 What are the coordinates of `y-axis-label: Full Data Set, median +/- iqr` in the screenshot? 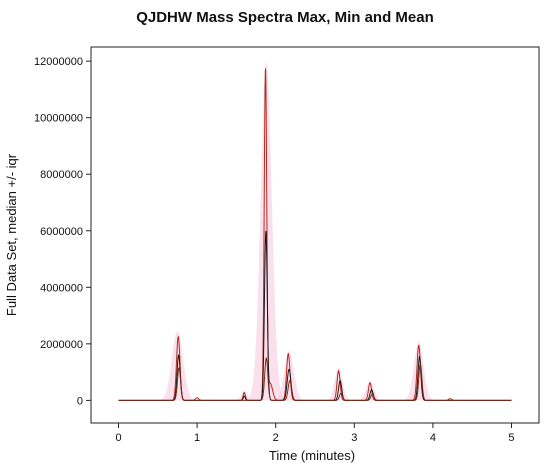 It's located at (11, 234).